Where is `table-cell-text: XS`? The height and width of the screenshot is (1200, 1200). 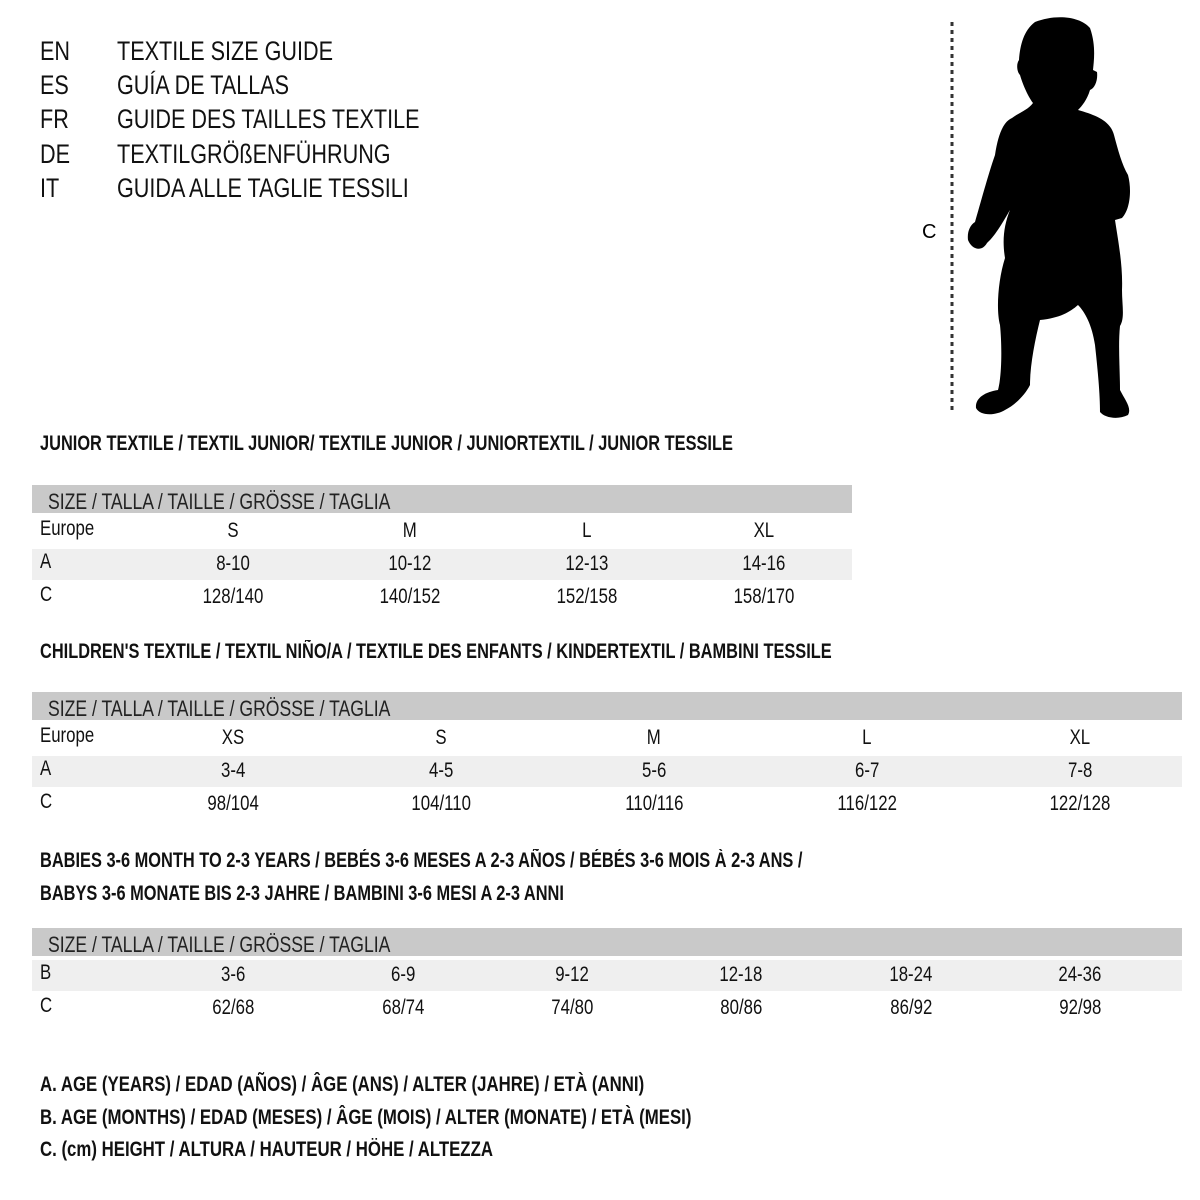
table-cell-text: XS is located at coordinates (233, 737).